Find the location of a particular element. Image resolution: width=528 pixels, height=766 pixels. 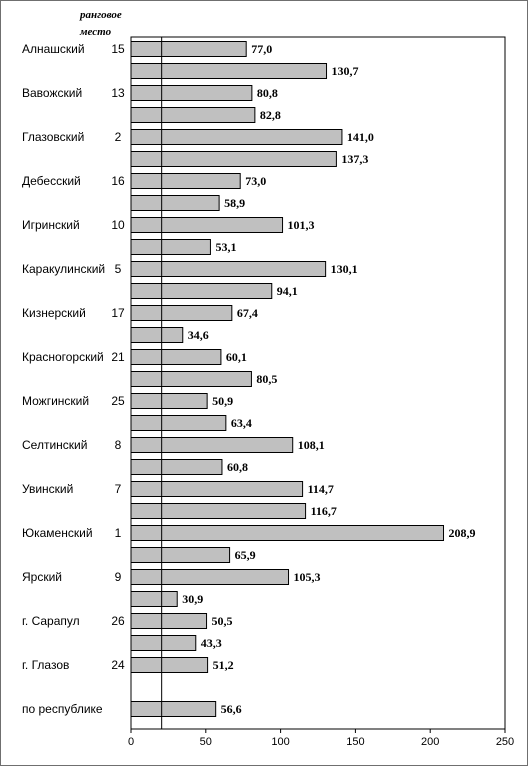

value-label: 67,4 is located at coordinates (247, 313).